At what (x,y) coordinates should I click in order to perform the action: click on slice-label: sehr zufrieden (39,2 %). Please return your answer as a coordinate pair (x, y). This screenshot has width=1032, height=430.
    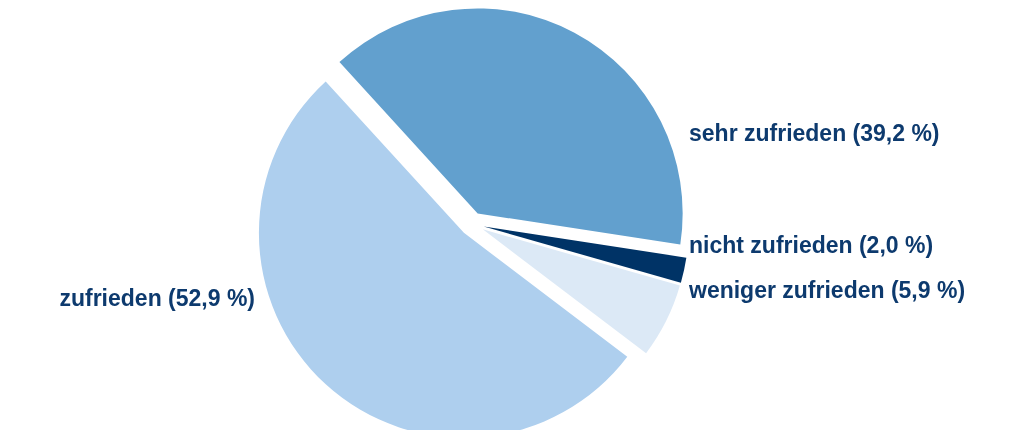
    Looking at the image, I should click on (814, 132).